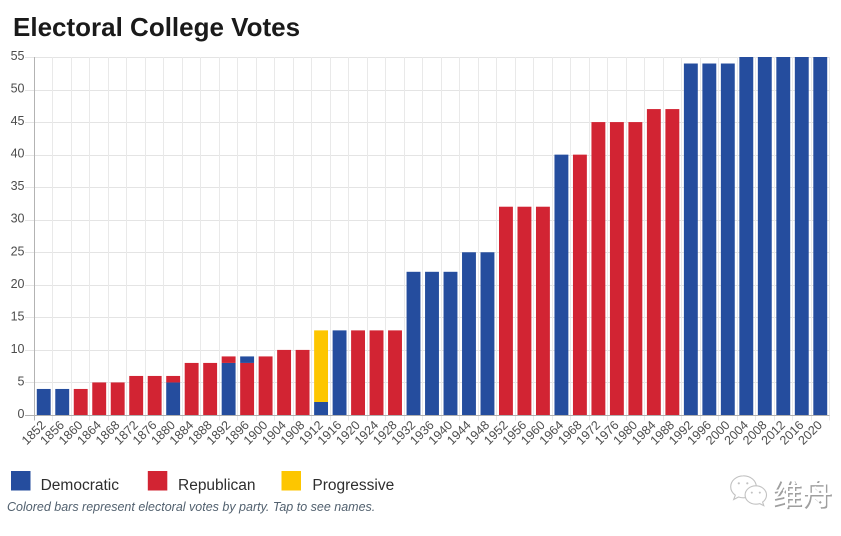 The width and height of the screenshot is (841, 536). What do you see at coordinates (18, 154) in the screenshot?
I see `svg-text: 40` at bounding box center [18, 154].